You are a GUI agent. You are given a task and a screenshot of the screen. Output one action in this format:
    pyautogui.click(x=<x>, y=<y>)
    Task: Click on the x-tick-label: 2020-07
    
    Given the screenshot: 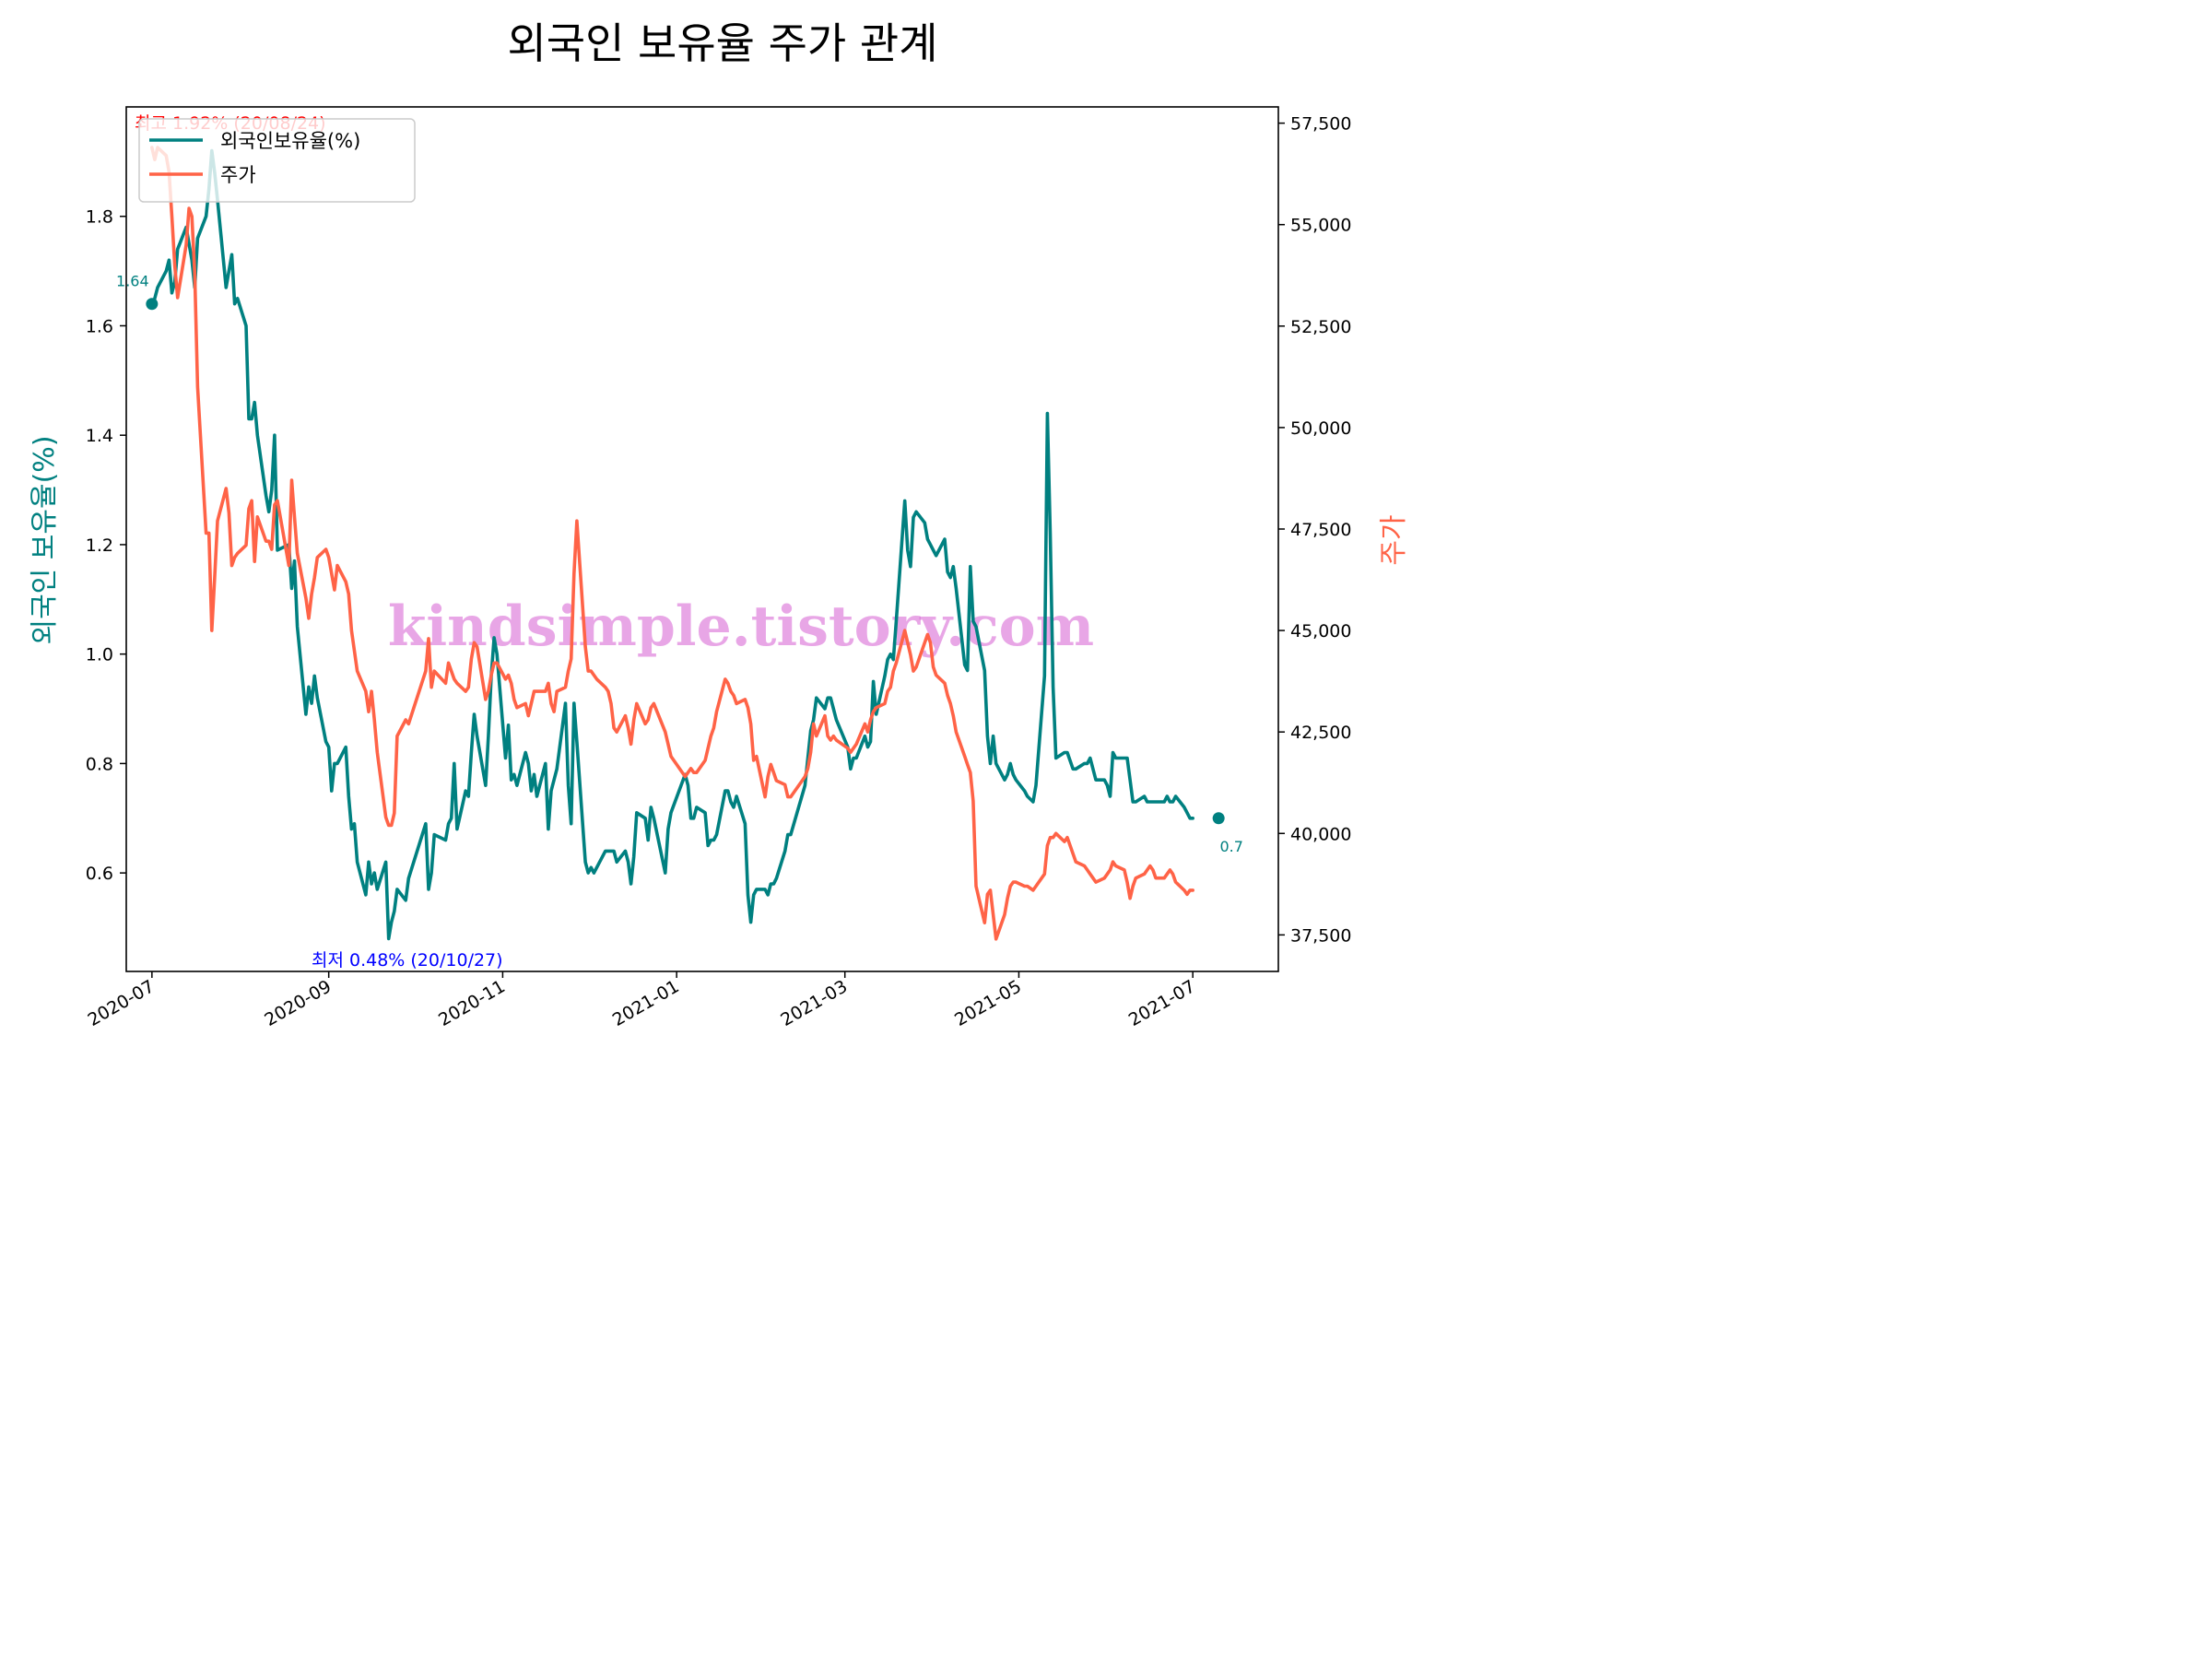 What is the action you would take?
    pyautogui.click(x=122, y=1003)
    